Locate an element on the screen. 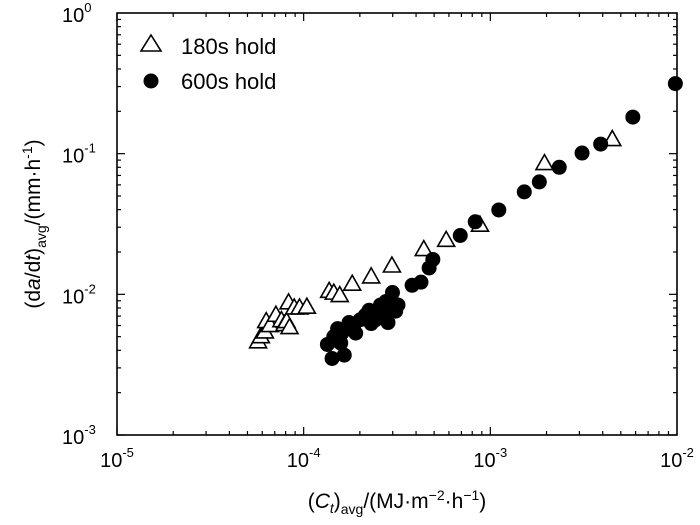 This screenshot has height=525, width=700. legend-label-600s: 600s hold is located at coordinates (228, 81).